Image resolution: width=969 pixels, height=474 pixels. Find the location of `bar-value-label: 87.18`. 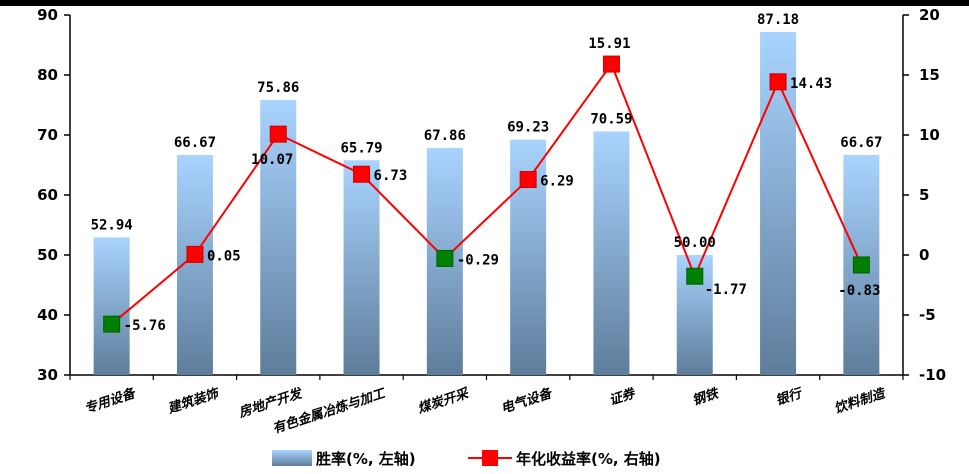

bar-value-label: 87.18 is located at coordinates (778, 20).